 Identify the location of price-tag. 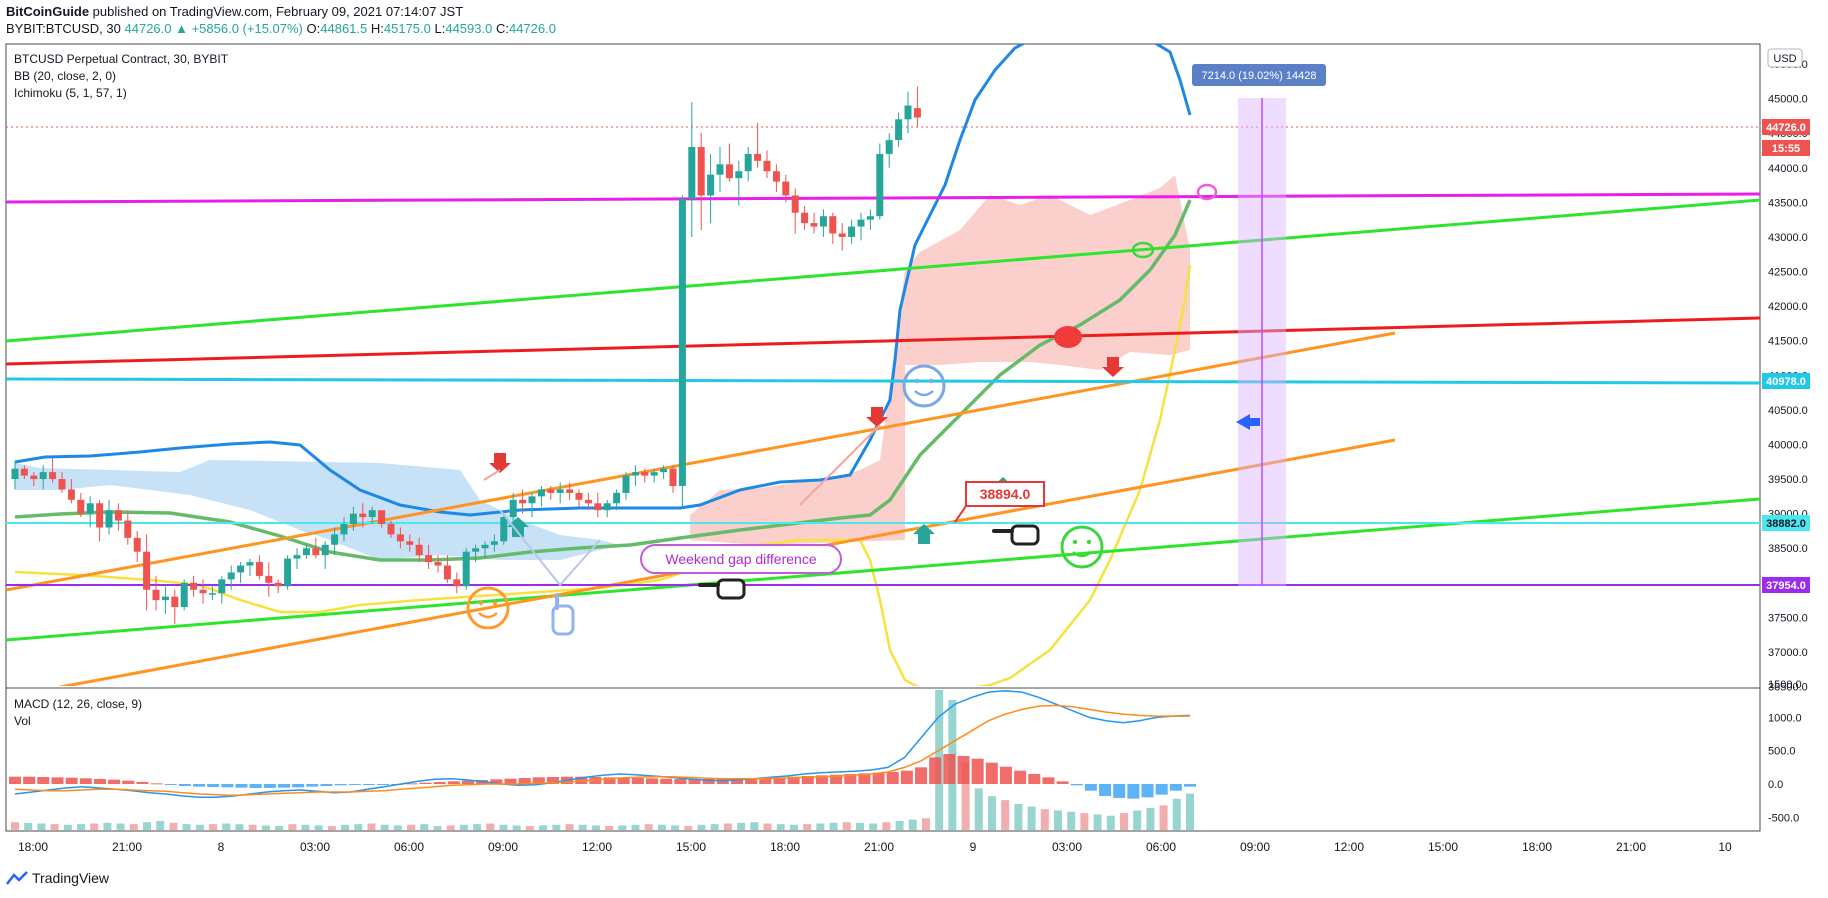
(1786, 127).